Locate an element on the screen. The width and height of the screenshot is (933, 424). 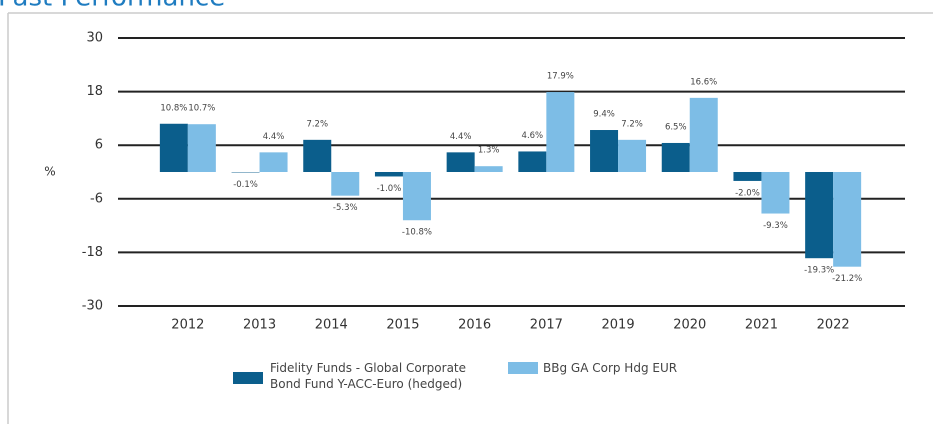
value-label: 10.8% is located at coordinates (173, 108).